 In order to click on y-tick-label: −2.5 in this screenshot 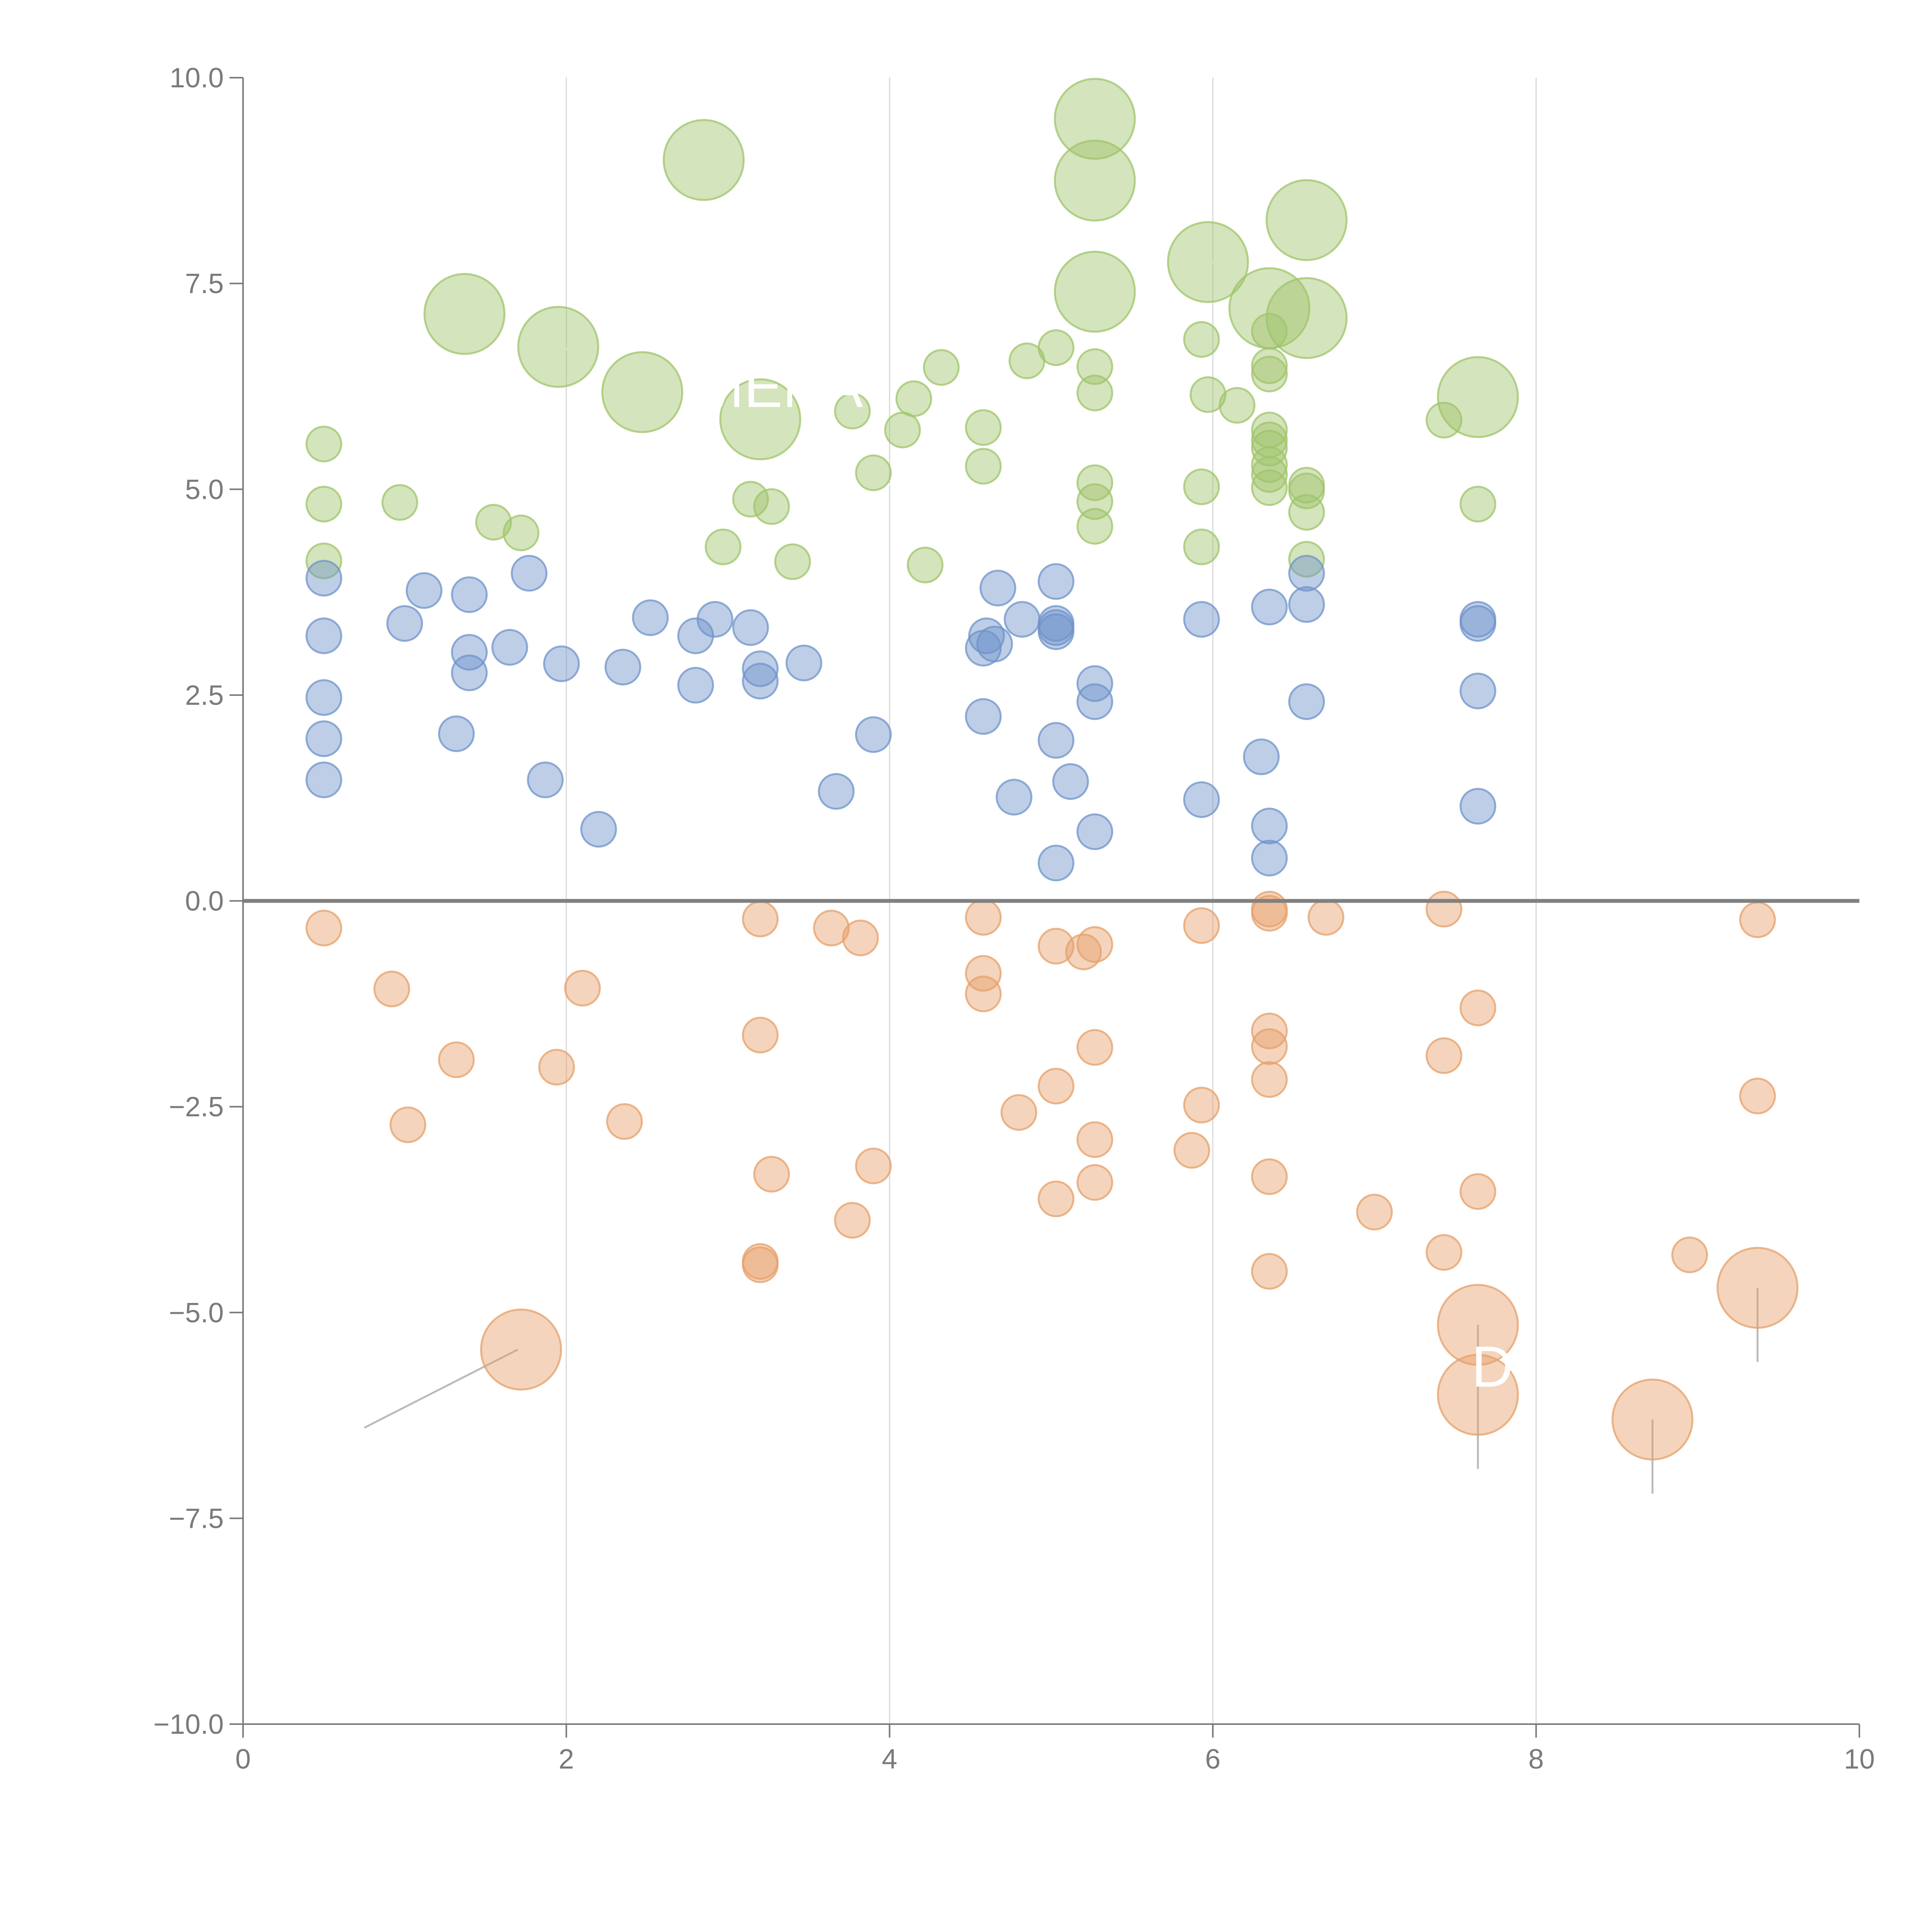, I will do `click(197, 1107)`.